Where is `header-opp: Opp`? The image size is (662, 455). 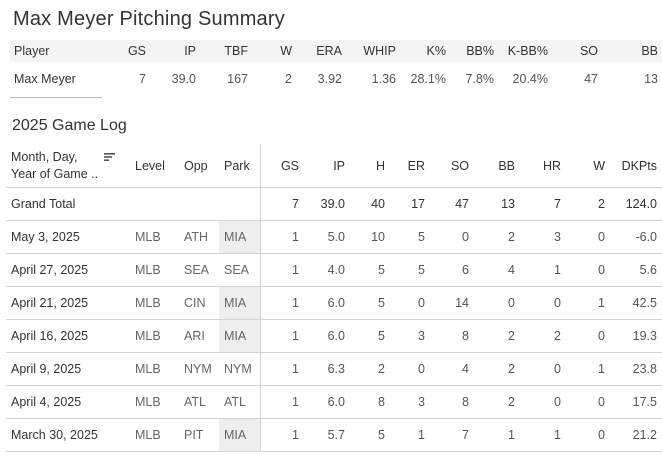 header-opp: Opp is located at coordinates (199, 166).